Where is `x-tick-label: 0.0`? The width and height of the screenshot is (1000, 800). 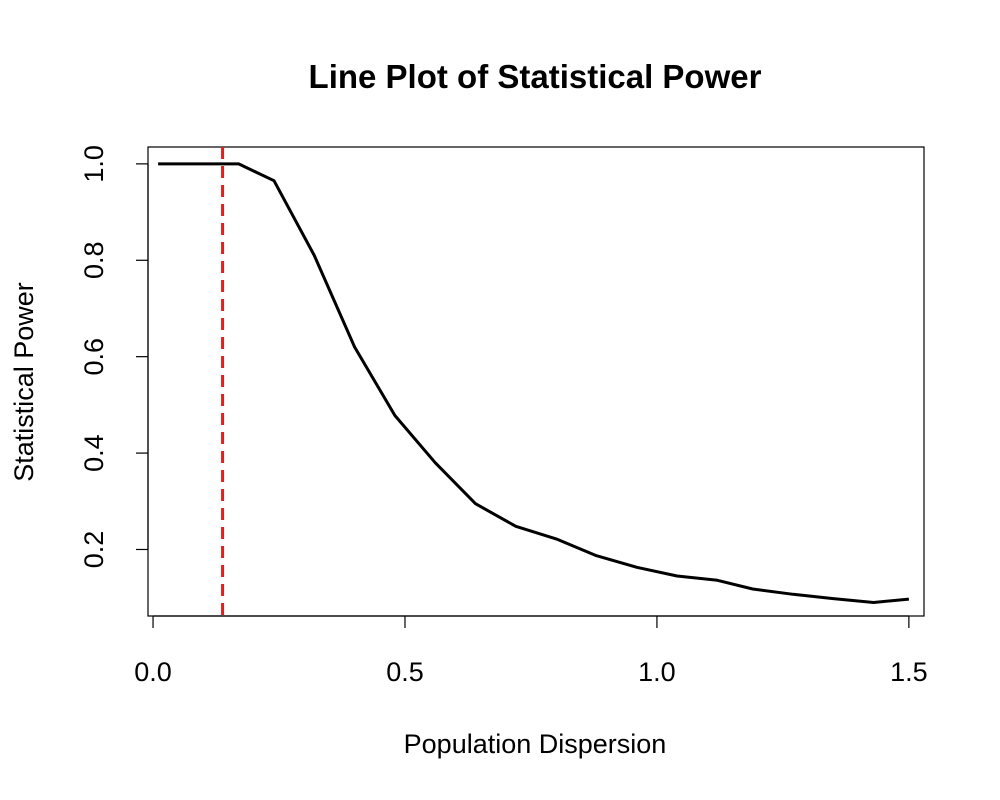
x-tick-label: 0.0 is located at coordinates (153, 672).